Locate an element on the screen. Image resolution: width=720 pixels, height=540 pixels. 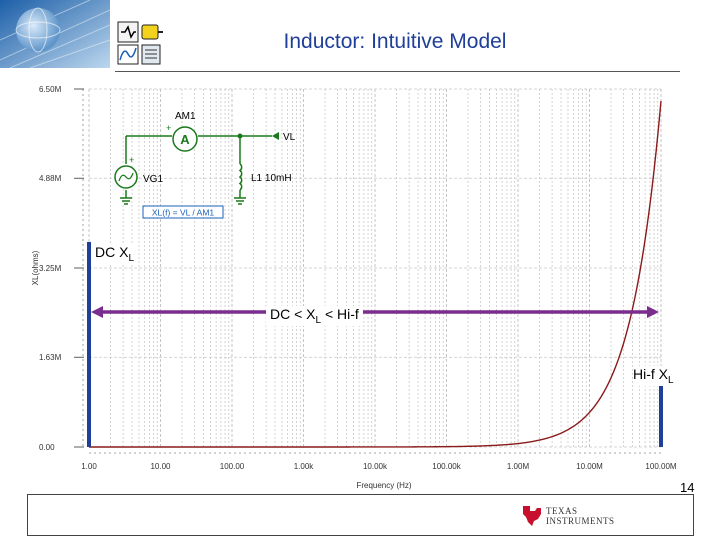
mid-annotation-sub: L is located at coordinates (318, 320).